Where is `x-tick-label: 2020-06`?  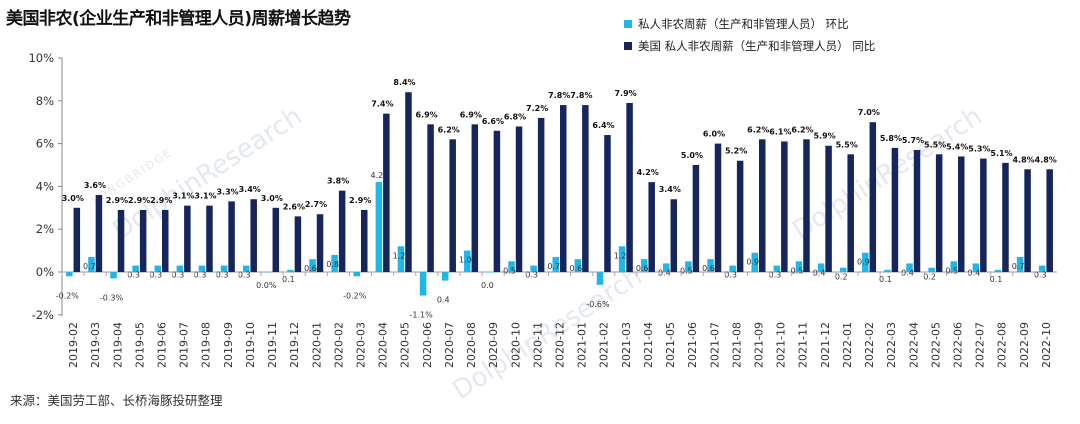 x-tick-label: 2020-06 is located at coordinates (427, 345).